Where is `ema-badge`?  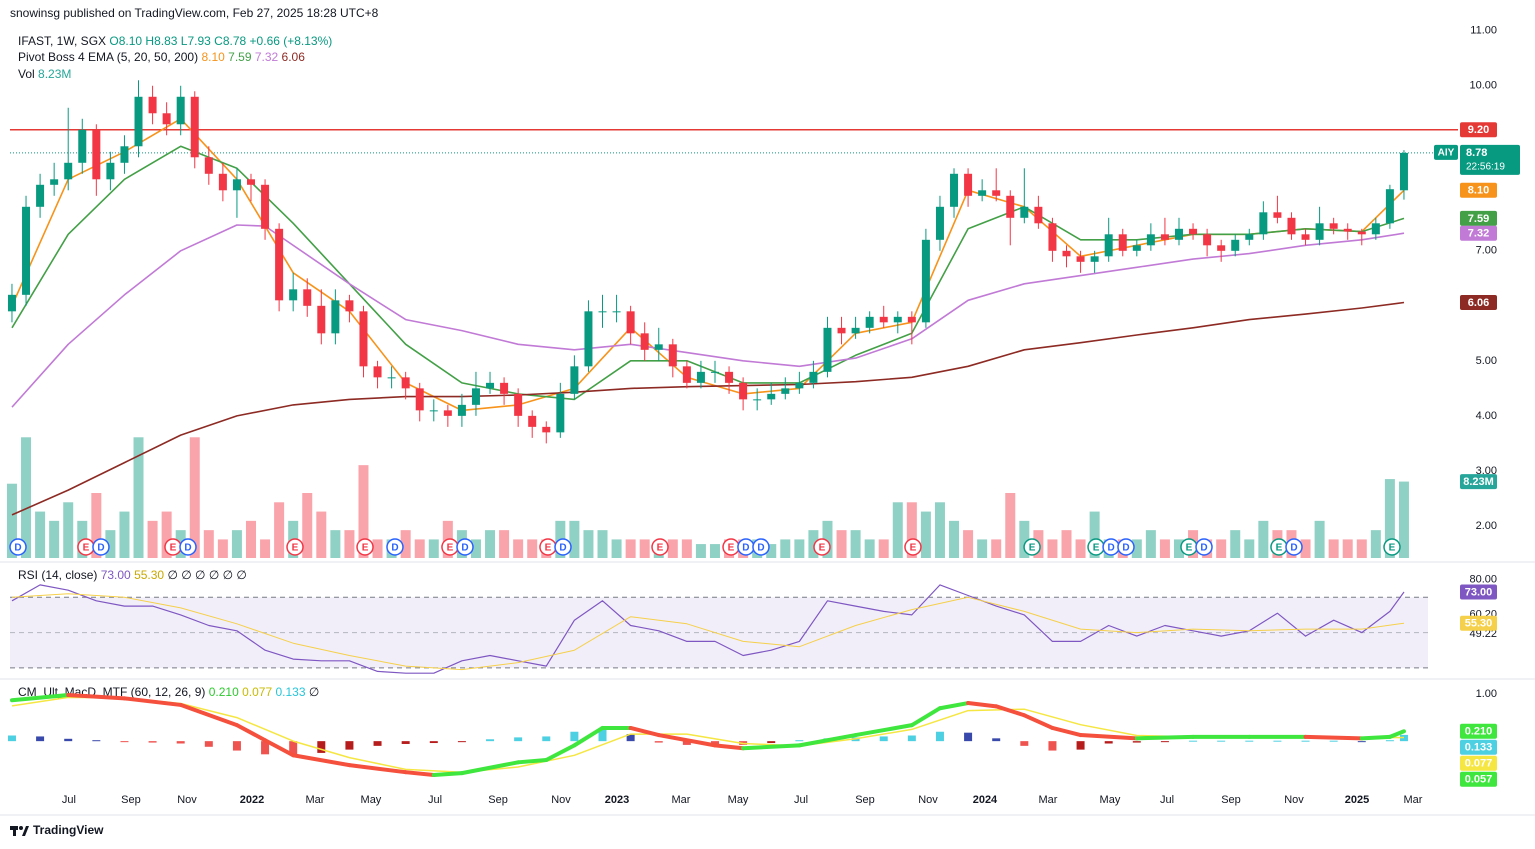 ema-badge is located at coordinates (1478, 233).